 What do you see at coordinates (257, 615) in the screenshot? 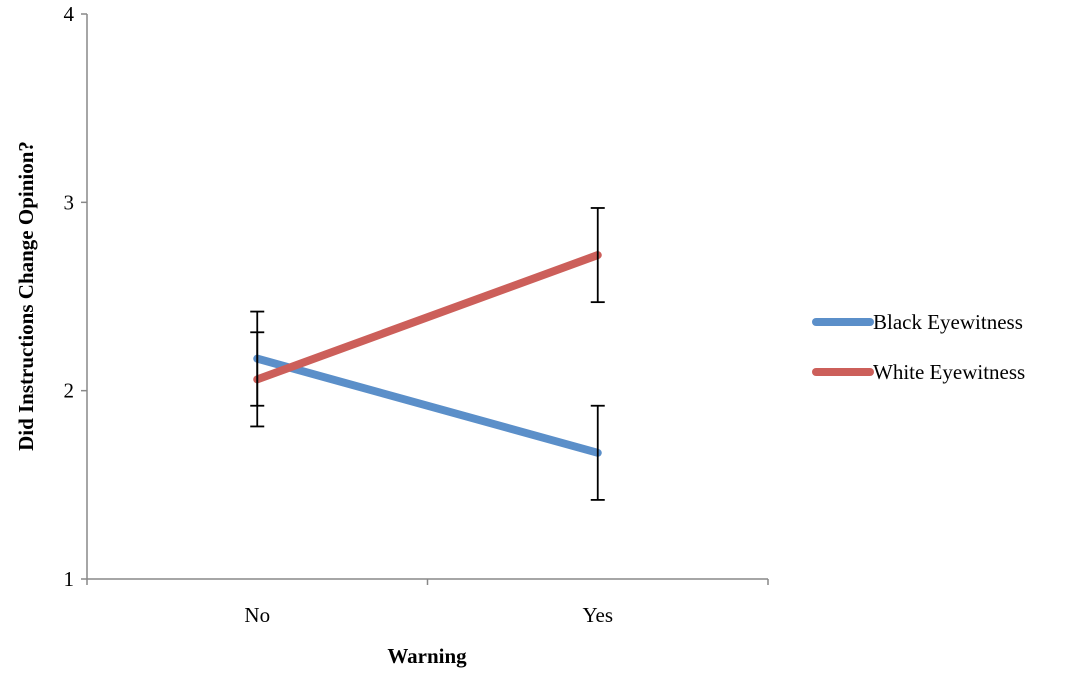
I see `x-tick-label: No` at bounding box center [257, 615].